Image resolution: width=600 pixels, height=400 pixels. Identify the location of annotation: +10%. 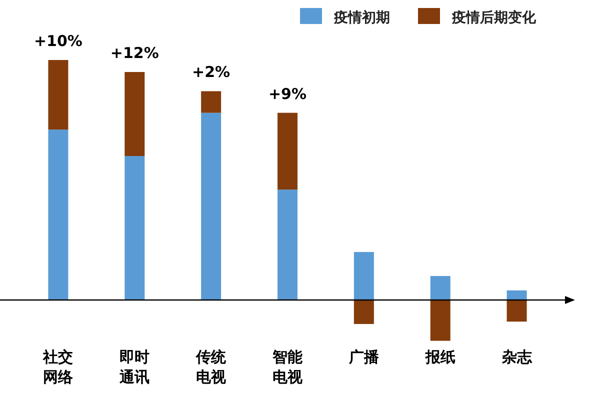
(58, 41).